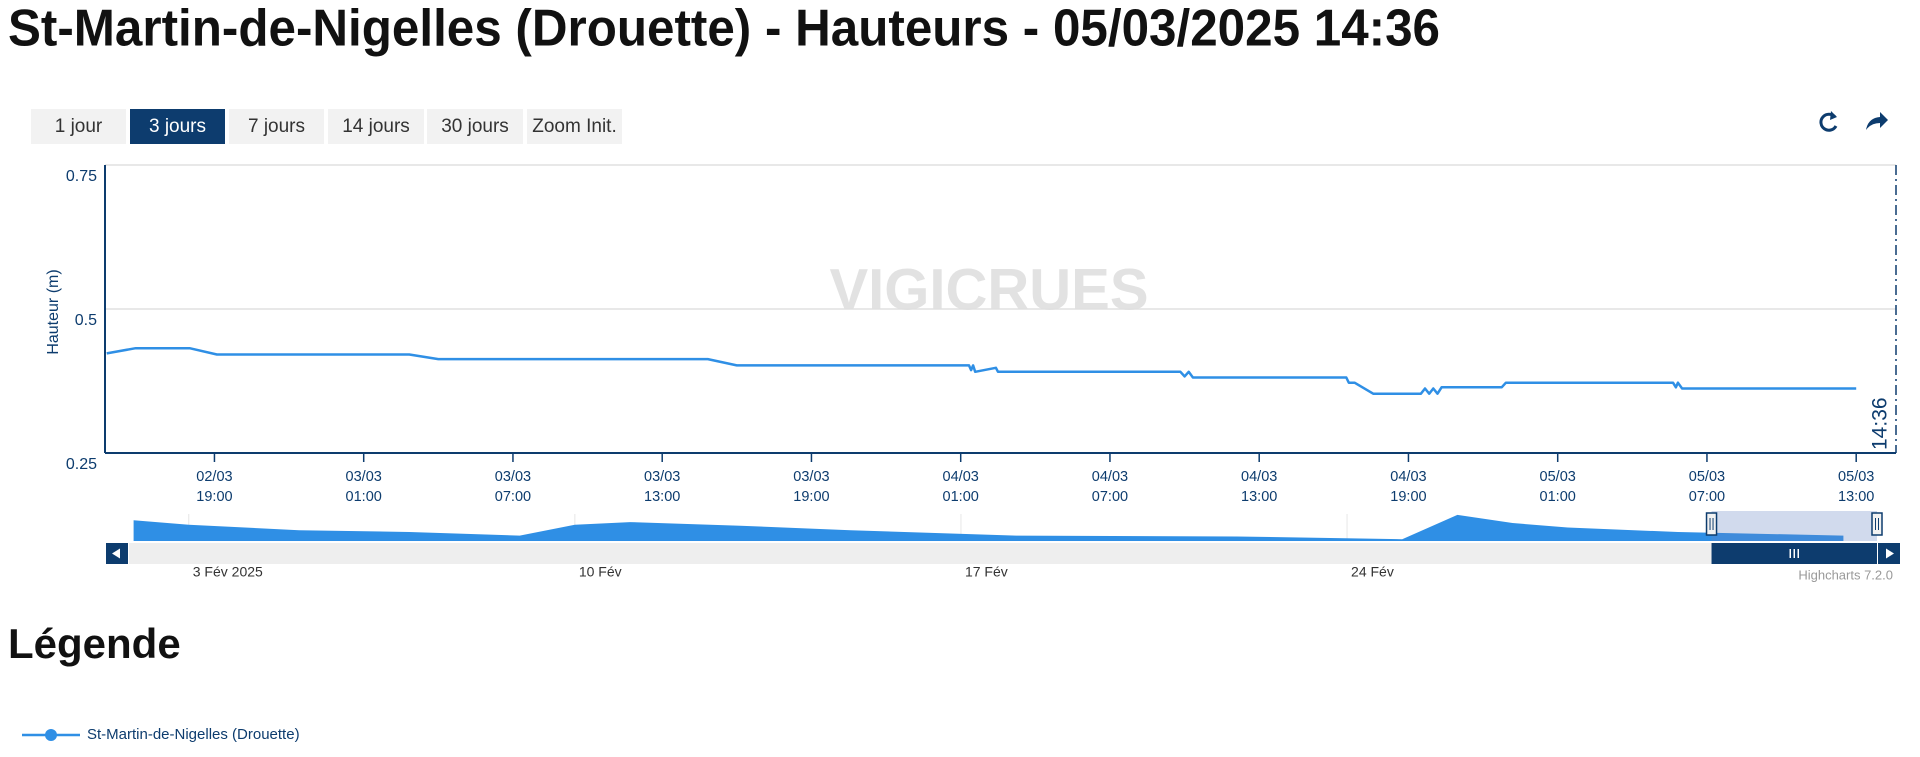 The height and width of the screenshot is (757, 1920). I want to click on navigator-tick-label: 3 Fév 2025, so click(228, 572).